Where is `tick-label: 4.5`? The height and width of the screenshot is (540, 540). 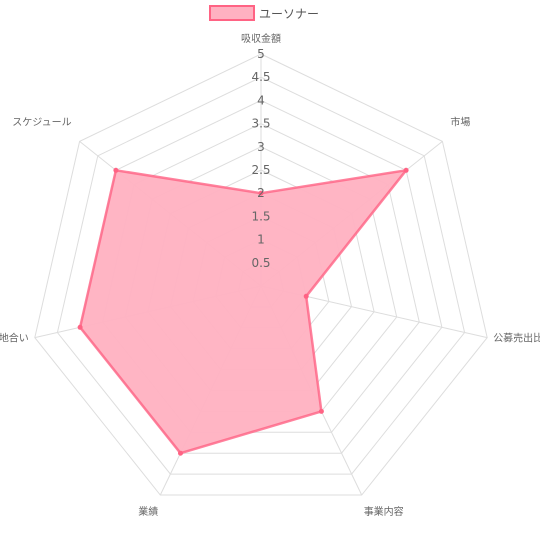
tick-label: 4.5 is located at coordinates (260, 77).